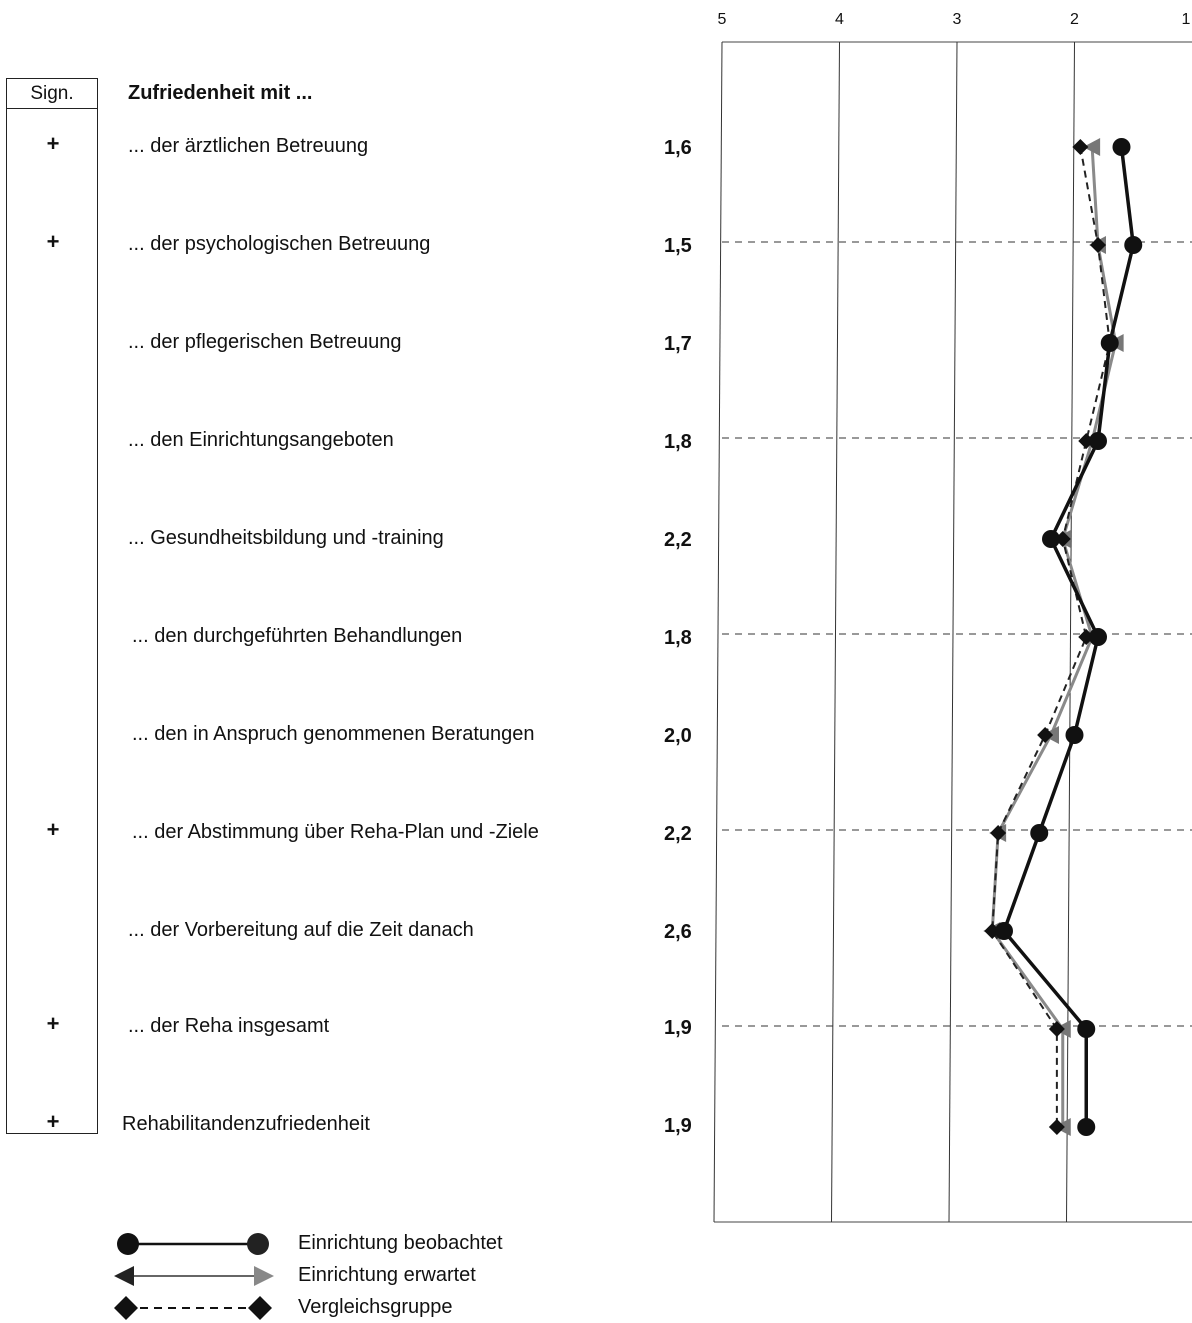 The width and height of the screenshot is (1192, 1323). I want to click on series-line-diamond, so click(1051, 636).